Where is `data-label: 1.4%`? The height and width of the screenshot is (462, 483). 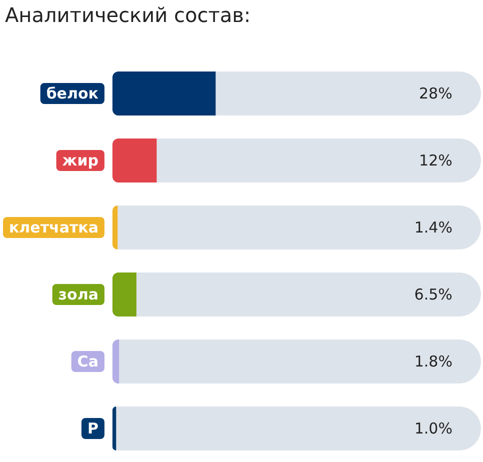 data-label: 1.4% is located at coordinates (433, 227).